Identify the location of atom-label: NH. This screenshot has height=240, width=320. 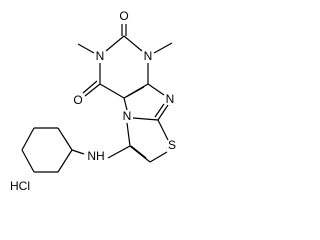
(95, 156).